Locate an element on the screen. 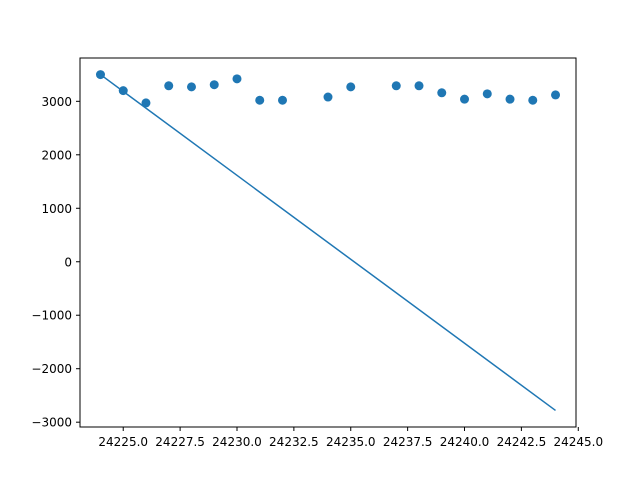 The height and width of the screenshot is (480, 640). x-tick-label-3: 24230.0 is located at coordinates (237, 442).